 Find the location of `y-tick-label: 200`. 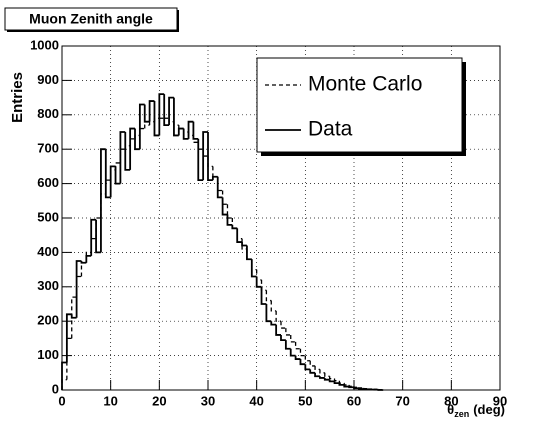

y-tick-label: 200 is located at coordinates (48, 320).